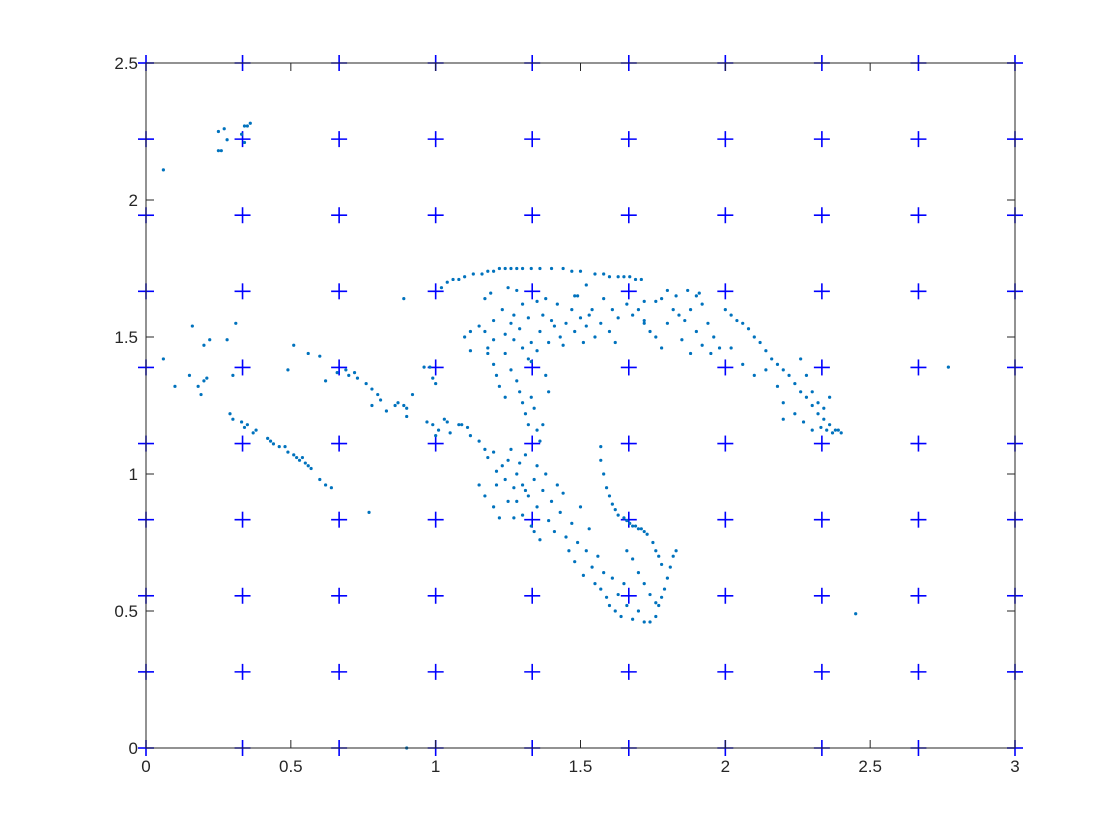 This screenshot has height=840, width=1120. Describe the element at coordinates (1014, 766) in the screenshot. I see `x-tick-label: 3` at that location.